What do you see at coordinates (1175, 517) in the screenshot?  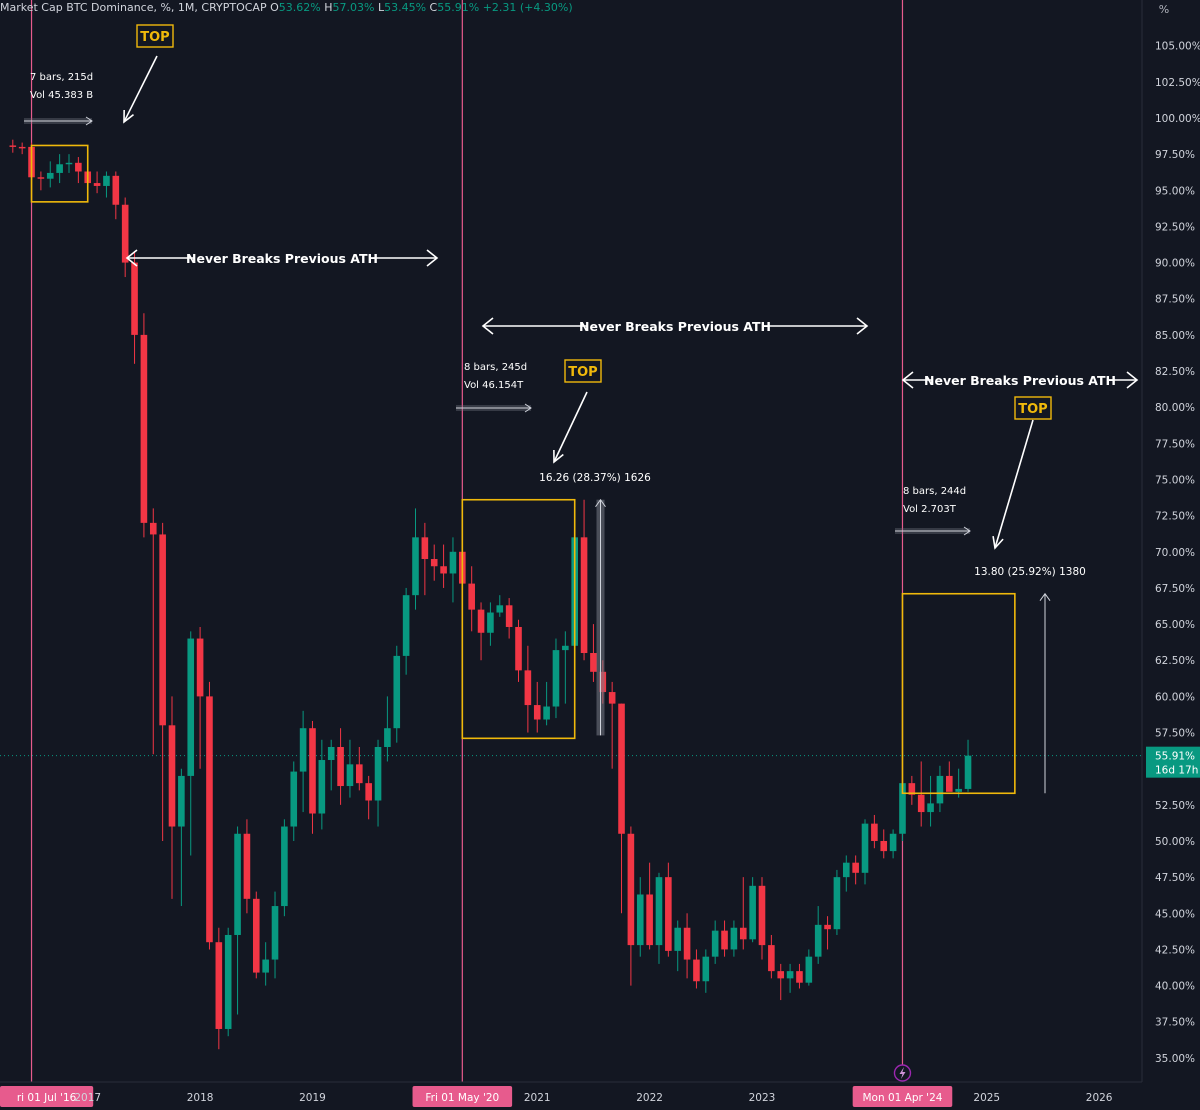 I see `y-tick-label: 72.50%` at bounding box center [1175, 517].